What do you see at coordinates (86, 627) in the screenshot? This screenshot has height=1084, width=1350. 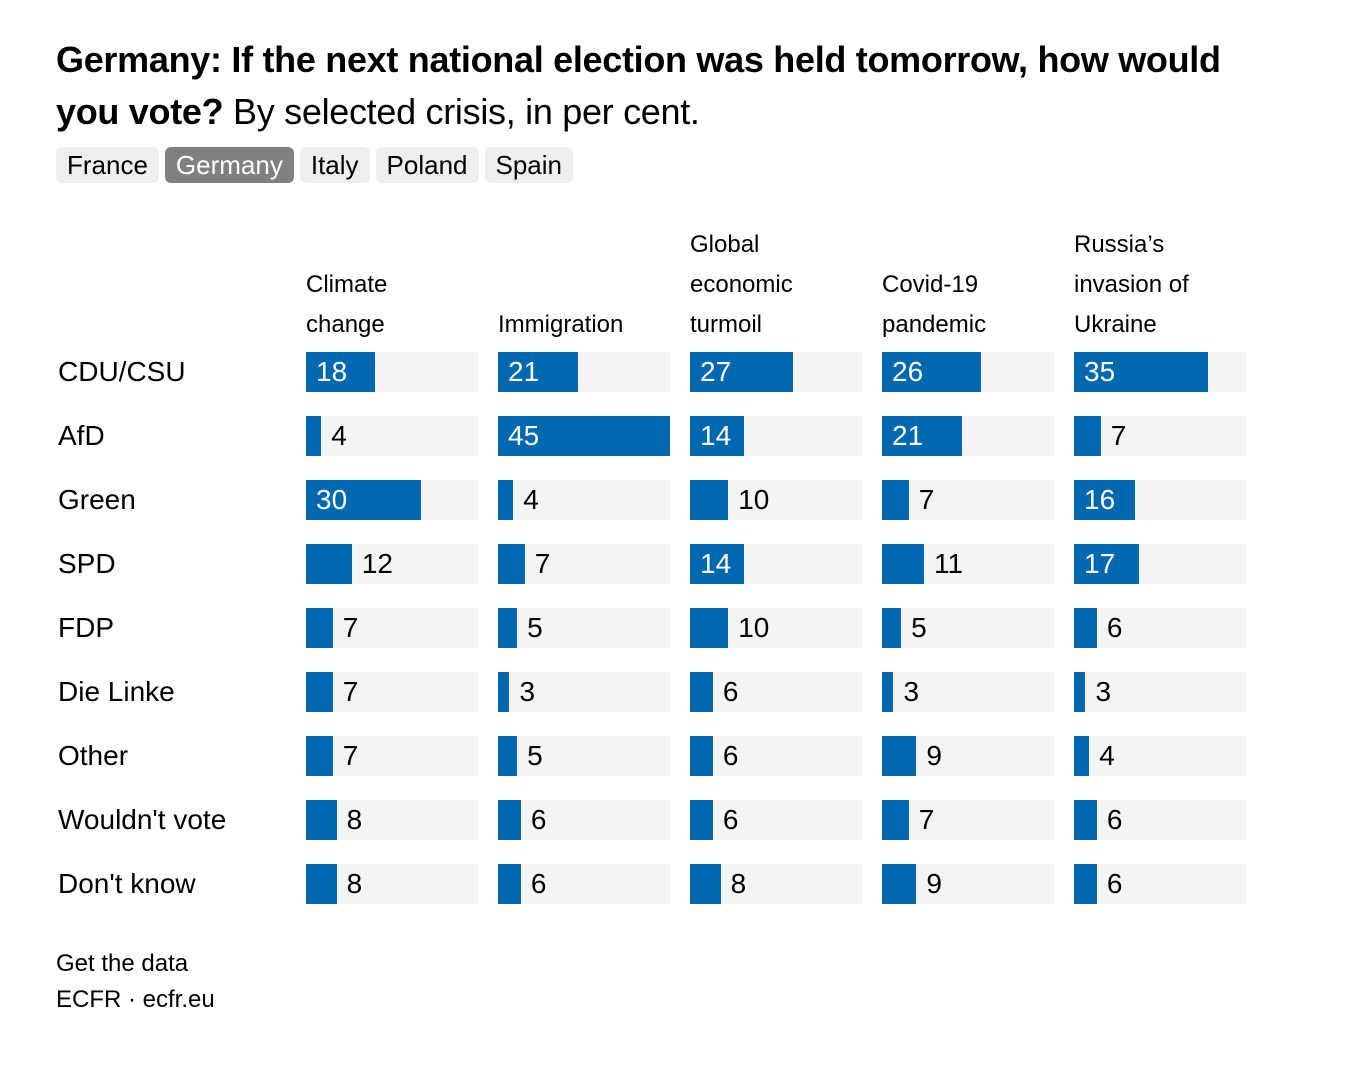 I see `row-label: FDP` at bounding box center [86, 627].